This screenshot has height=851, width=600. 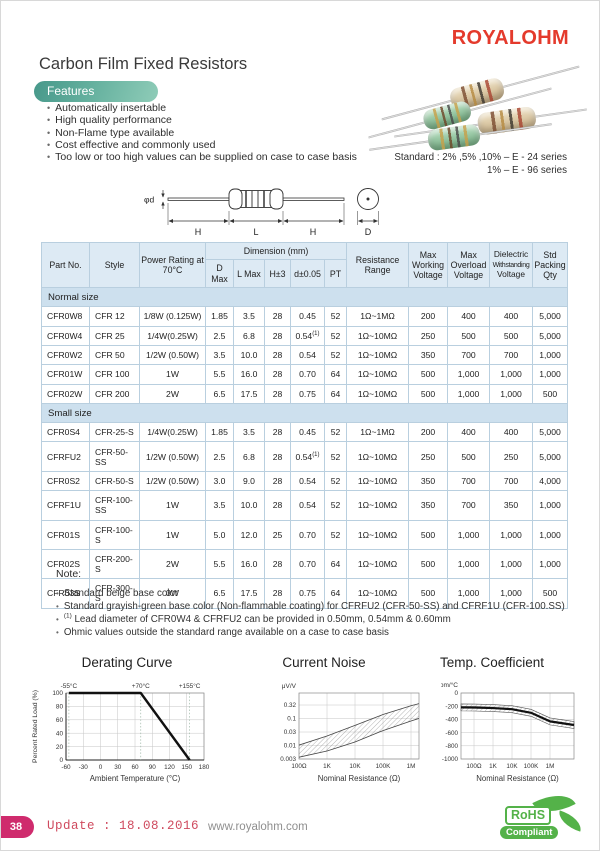 I want to click on table-cell: 0.75, so click(x=307, y=394).